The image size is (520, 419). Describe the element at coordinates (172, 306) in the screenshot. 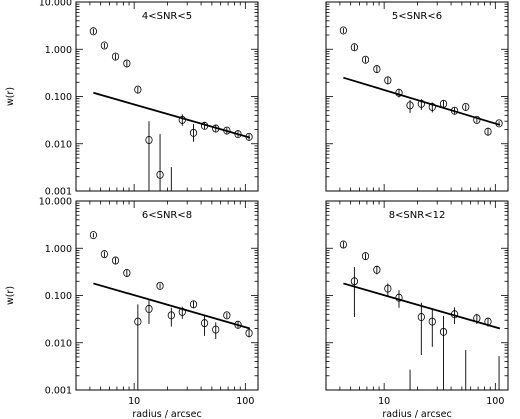

I see `fit-line` at that location.